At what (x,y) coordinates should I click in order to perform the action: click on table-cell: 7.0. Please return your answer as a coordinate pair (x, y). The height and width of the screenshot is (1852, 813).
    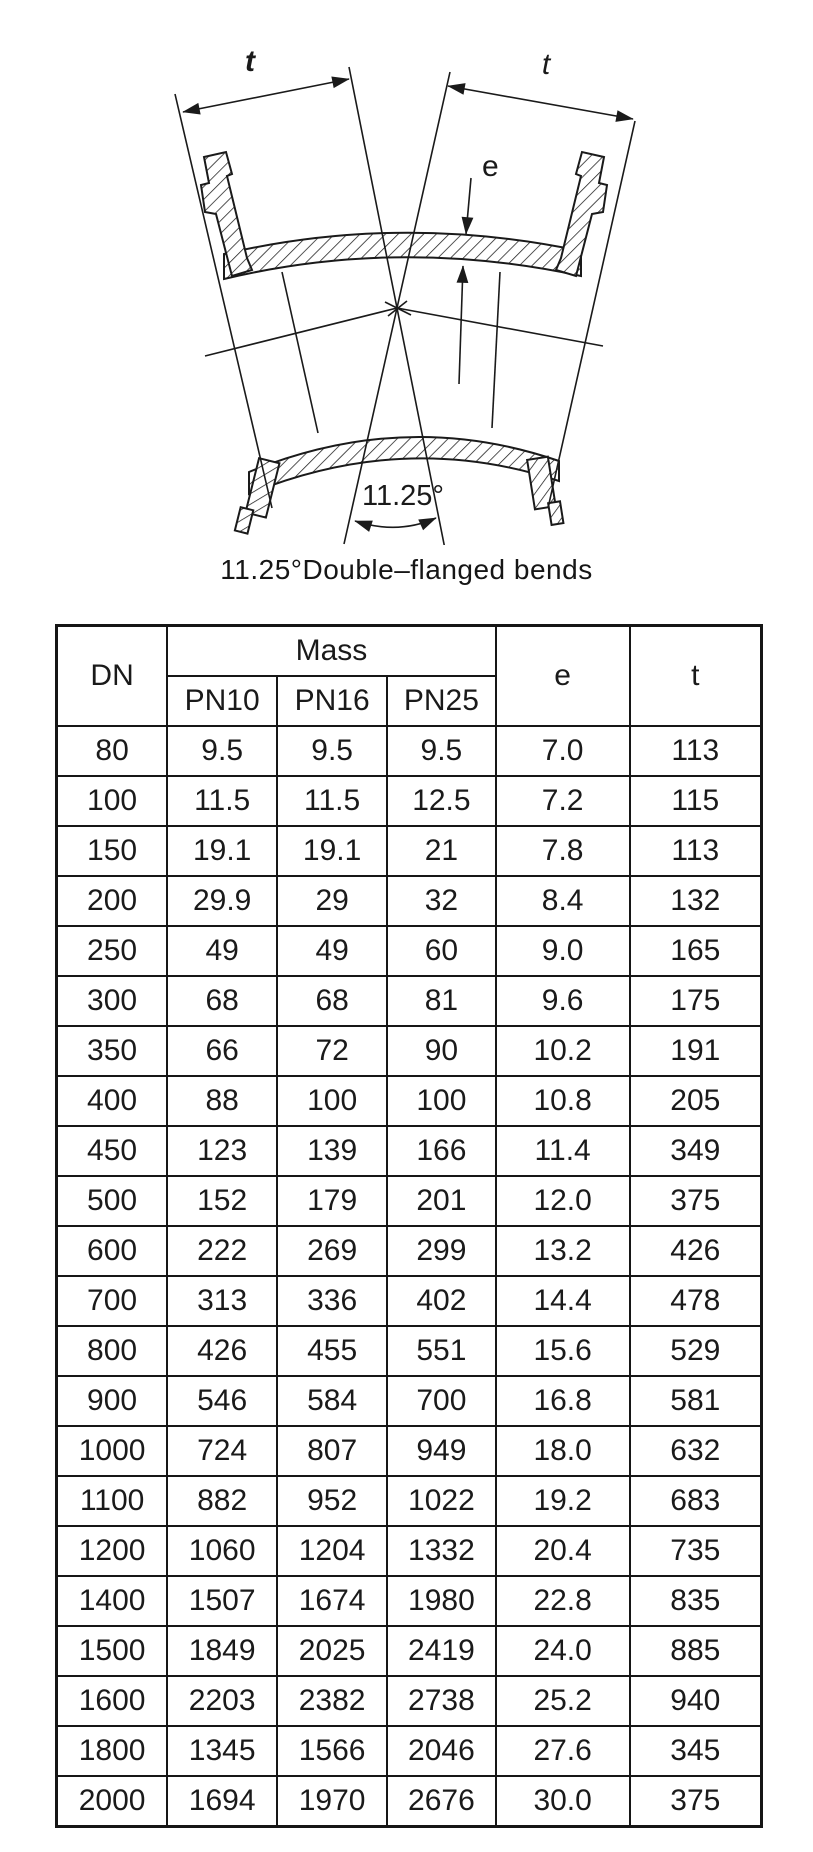
    Looking at the image, I should click on (562, 751).